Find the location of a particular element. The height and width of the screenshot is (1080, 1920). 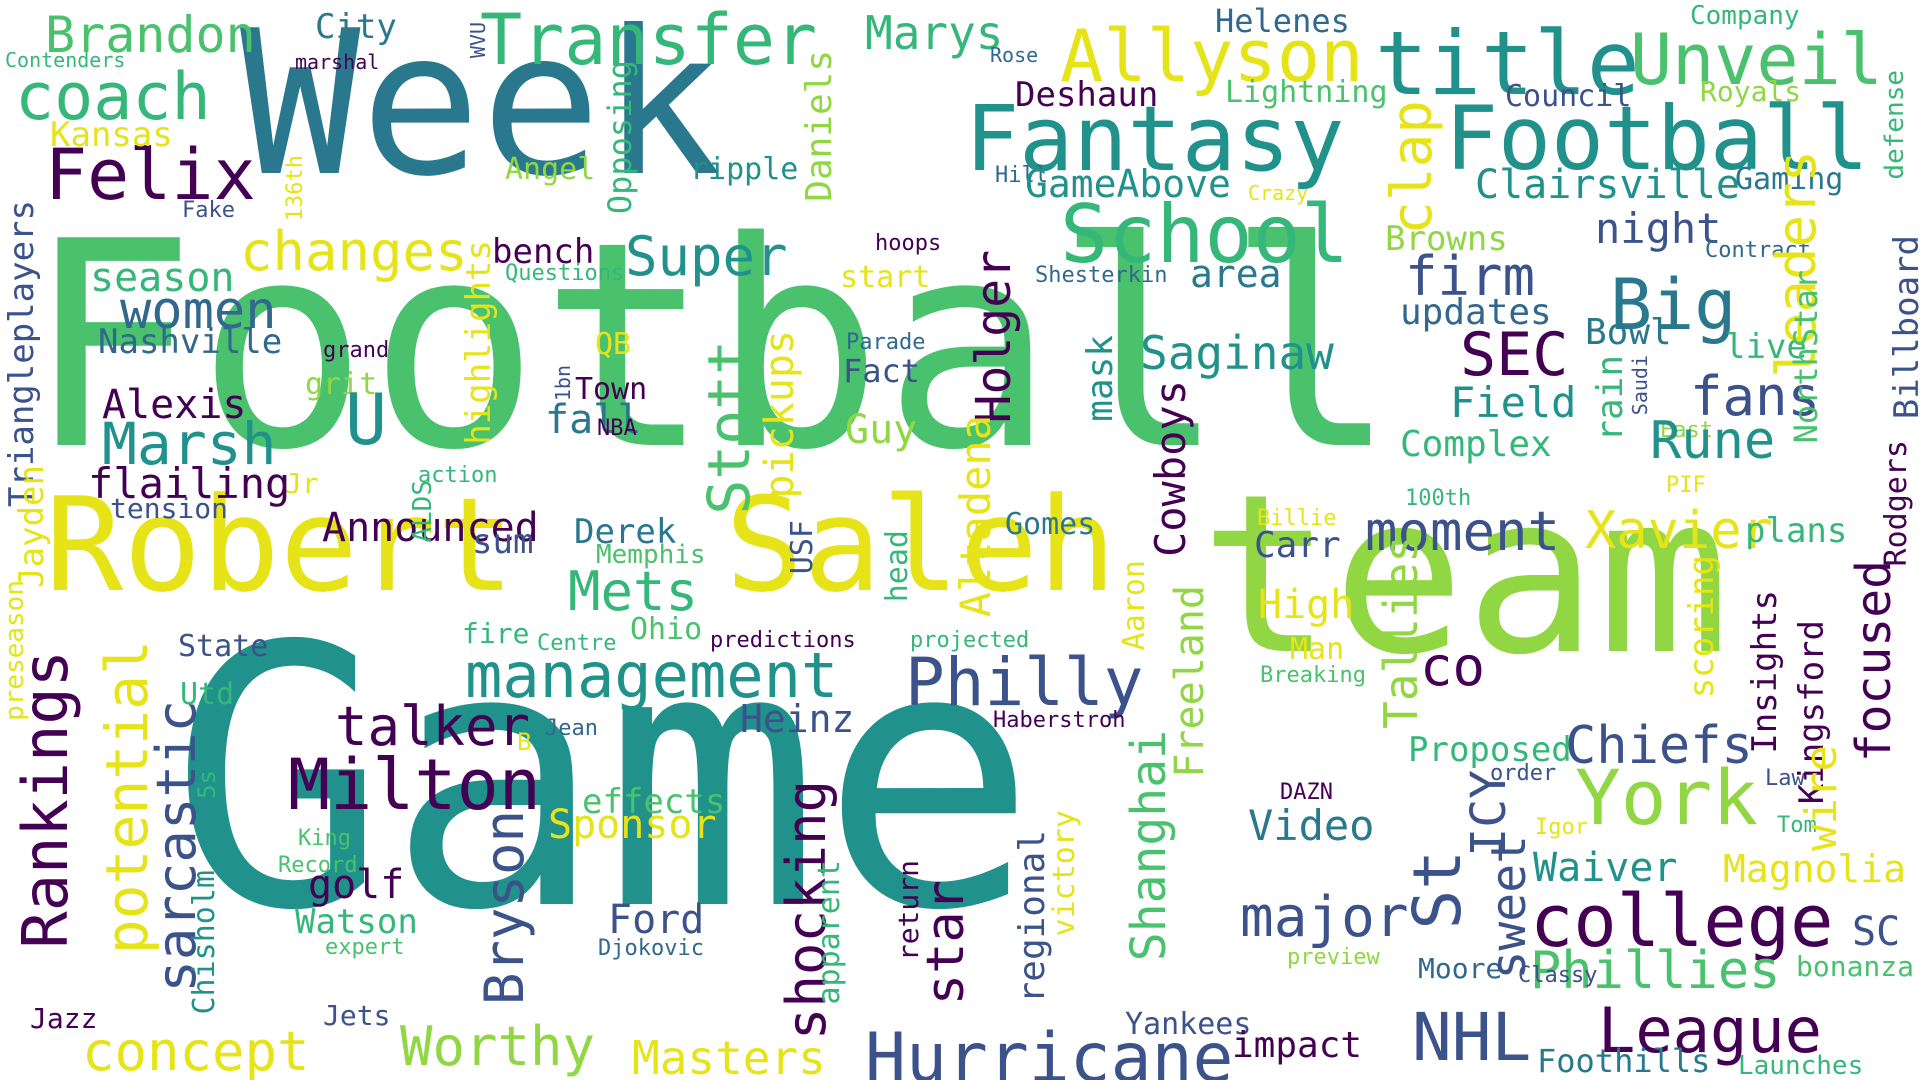

word-jets: Jets is located at coordinates (357, 1015).